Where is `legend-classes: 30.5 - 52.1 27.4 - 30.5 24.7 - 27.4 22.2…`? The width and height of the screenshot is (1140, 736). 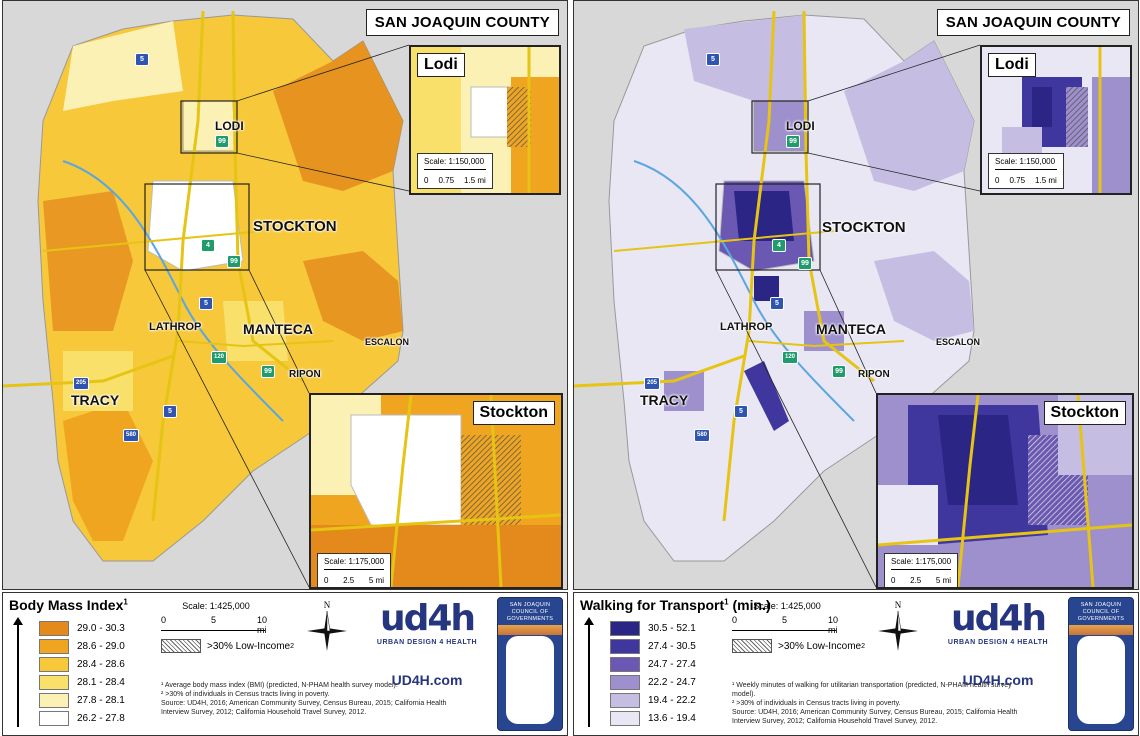 legend-classes: 30.5 - 52.1 27.4 - 30.5 24.7 - 27.4 22.2… is located at coordinates (653, 673).